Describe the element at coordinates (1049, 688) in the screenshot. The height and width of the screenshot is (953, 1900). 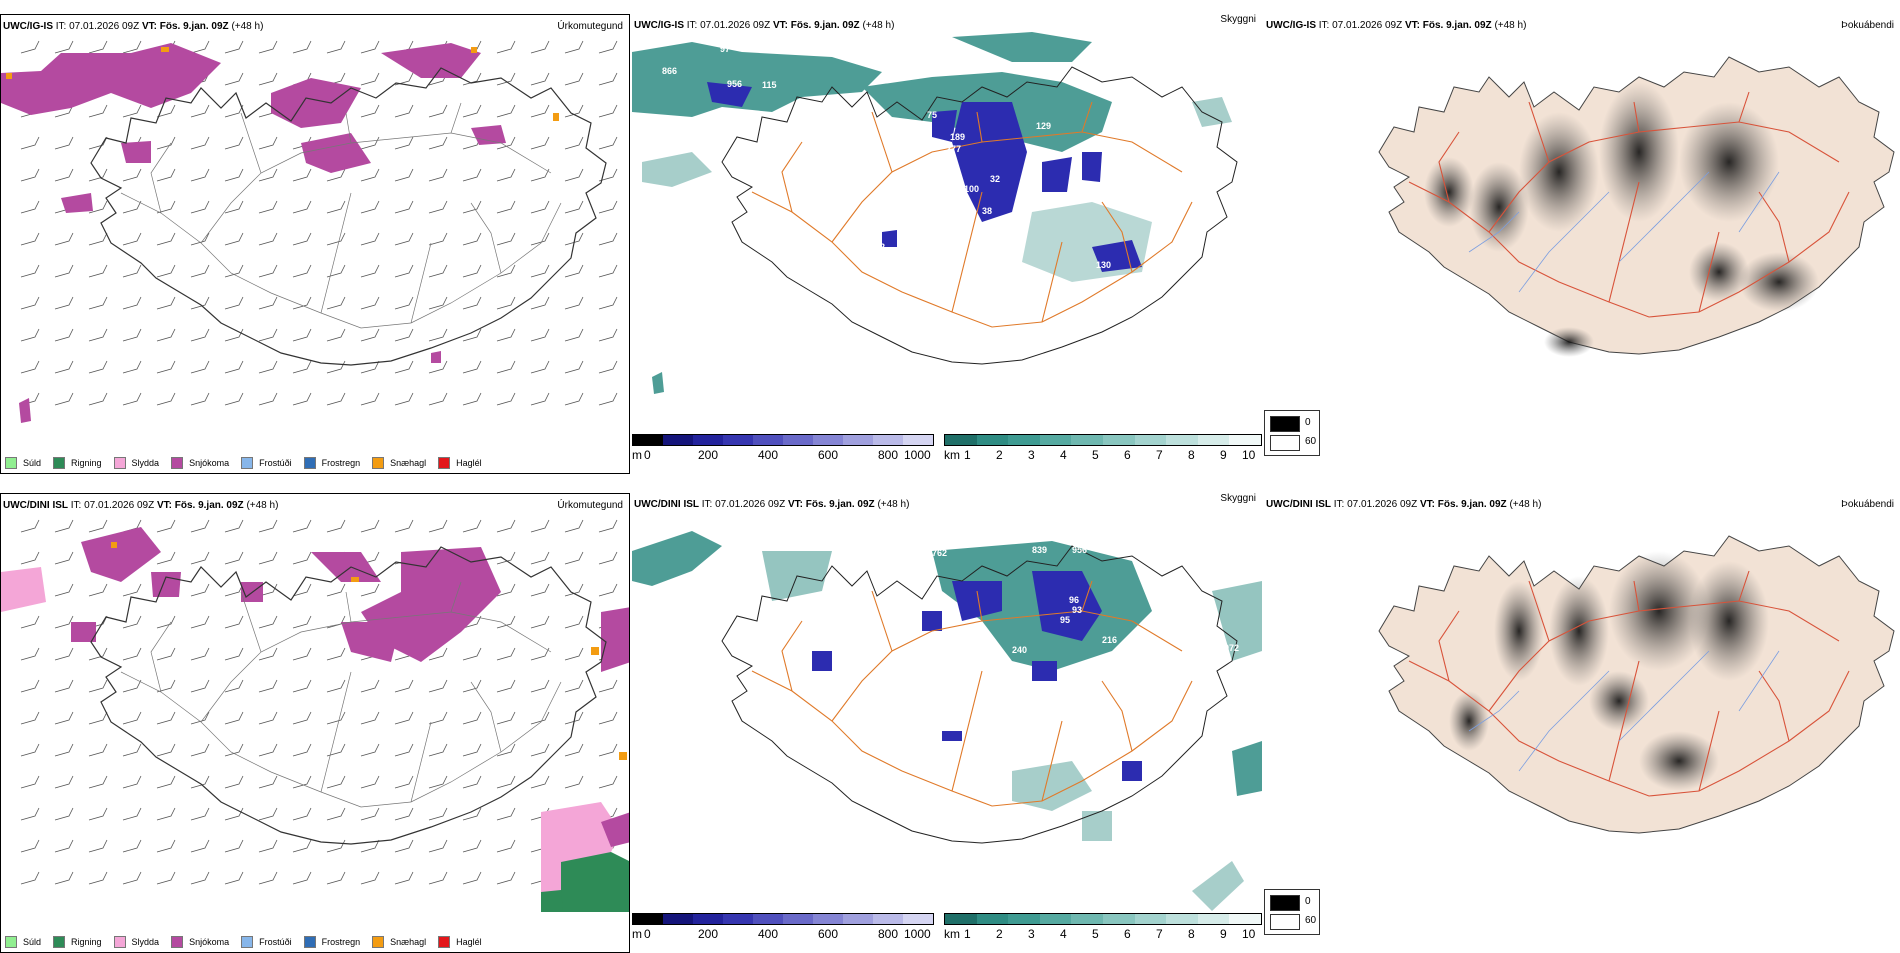
I see `ceiling-value-label: 115` at that location.